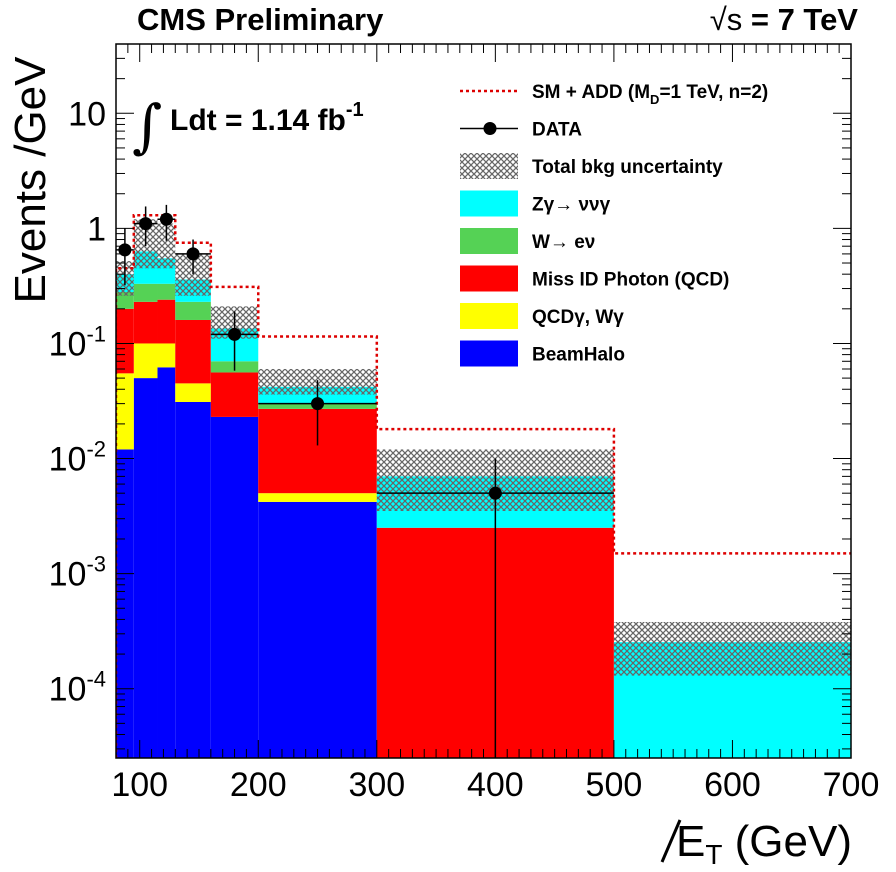 The height and width of the screenshot is (872, 896). I want to click on y-tick-exp-2: -1, so click(96, 333).